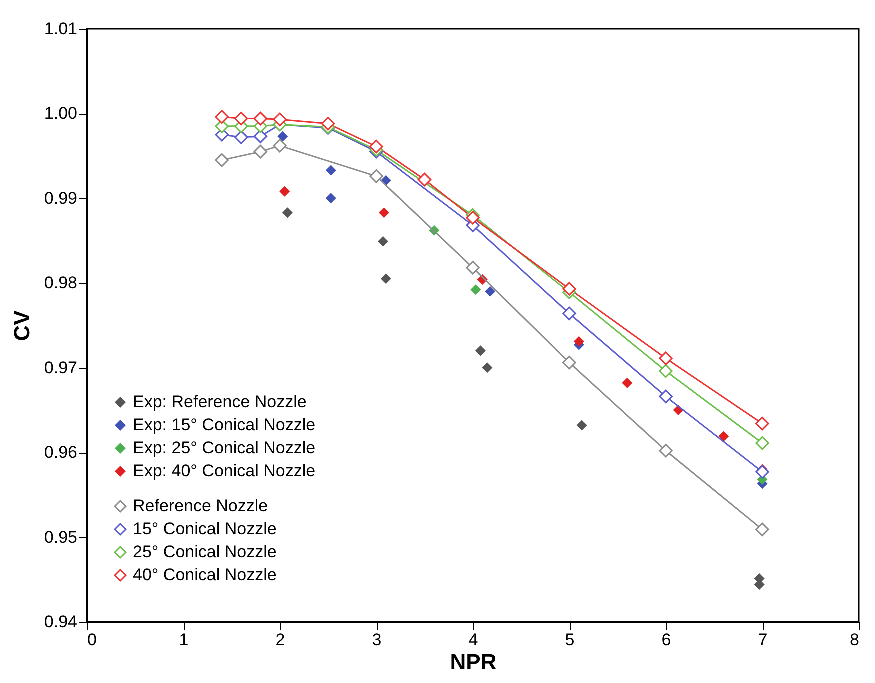  I want to click on legend-label: Exp: 25° Conical Nozzle, so click(224, 448).